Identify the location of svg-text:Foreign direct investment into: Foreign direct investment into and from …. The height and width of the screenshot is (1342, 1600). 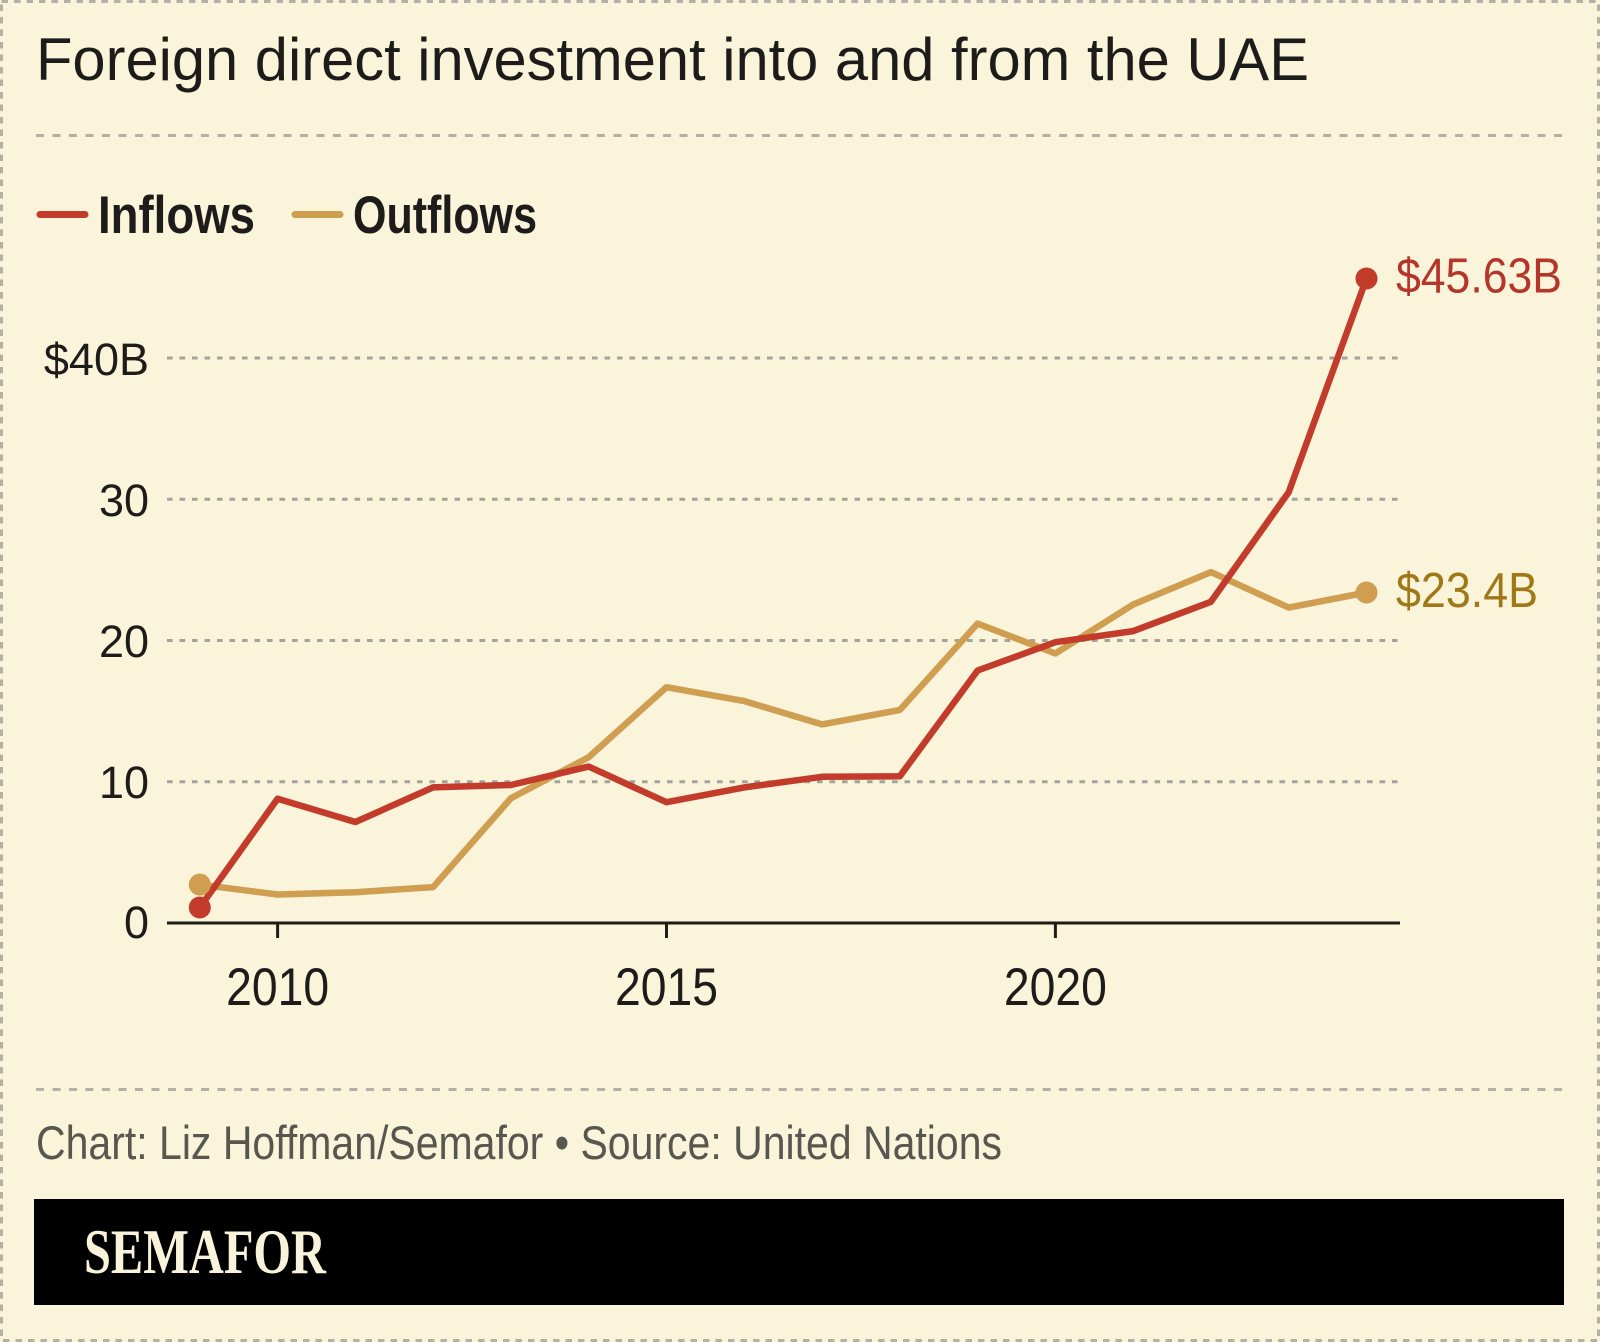
(672, 59).